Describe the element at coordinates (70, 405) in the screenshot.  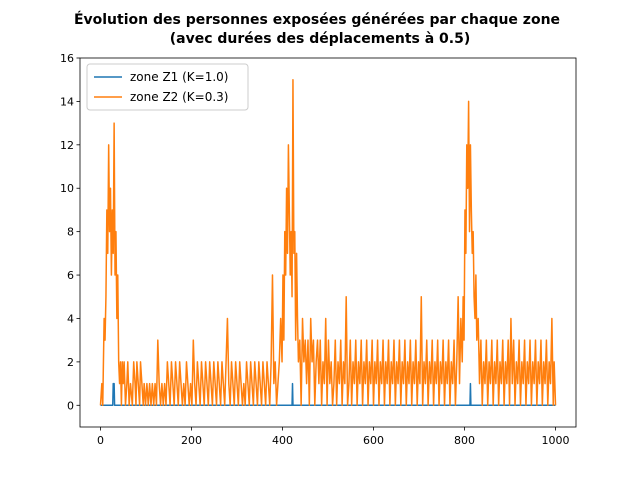
I see `y-tick-label: 0` at that location.